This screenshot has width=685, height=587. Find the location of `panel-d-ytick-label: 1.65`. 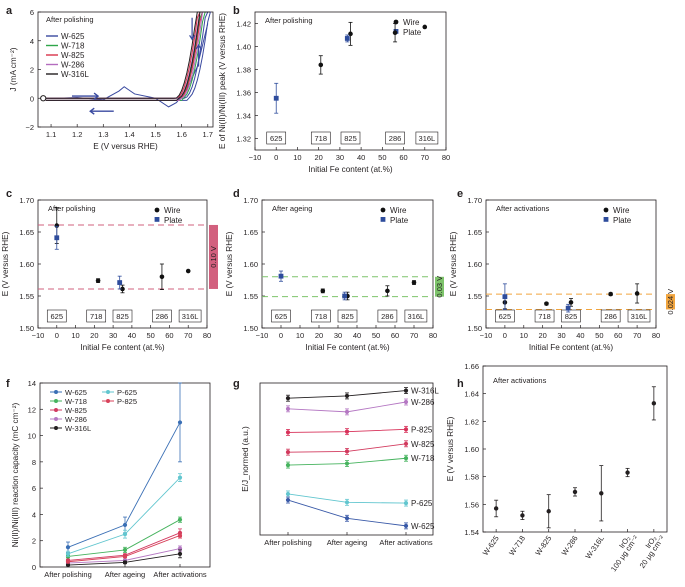

panel-d-ytick-label: 1.65 is located at coordinates (250, 232).